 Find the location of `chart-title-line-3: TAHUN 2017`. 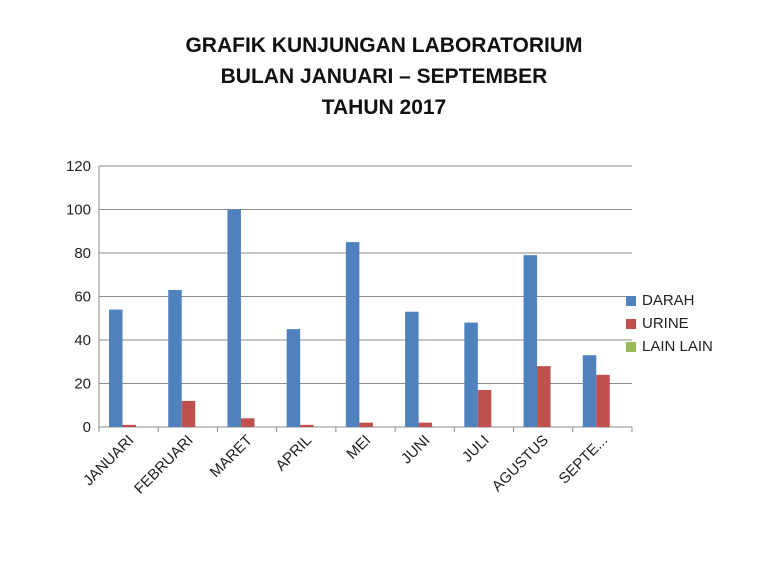

chart-title-line-3: TAHUN 2017 is located at coordinates (384, 107).